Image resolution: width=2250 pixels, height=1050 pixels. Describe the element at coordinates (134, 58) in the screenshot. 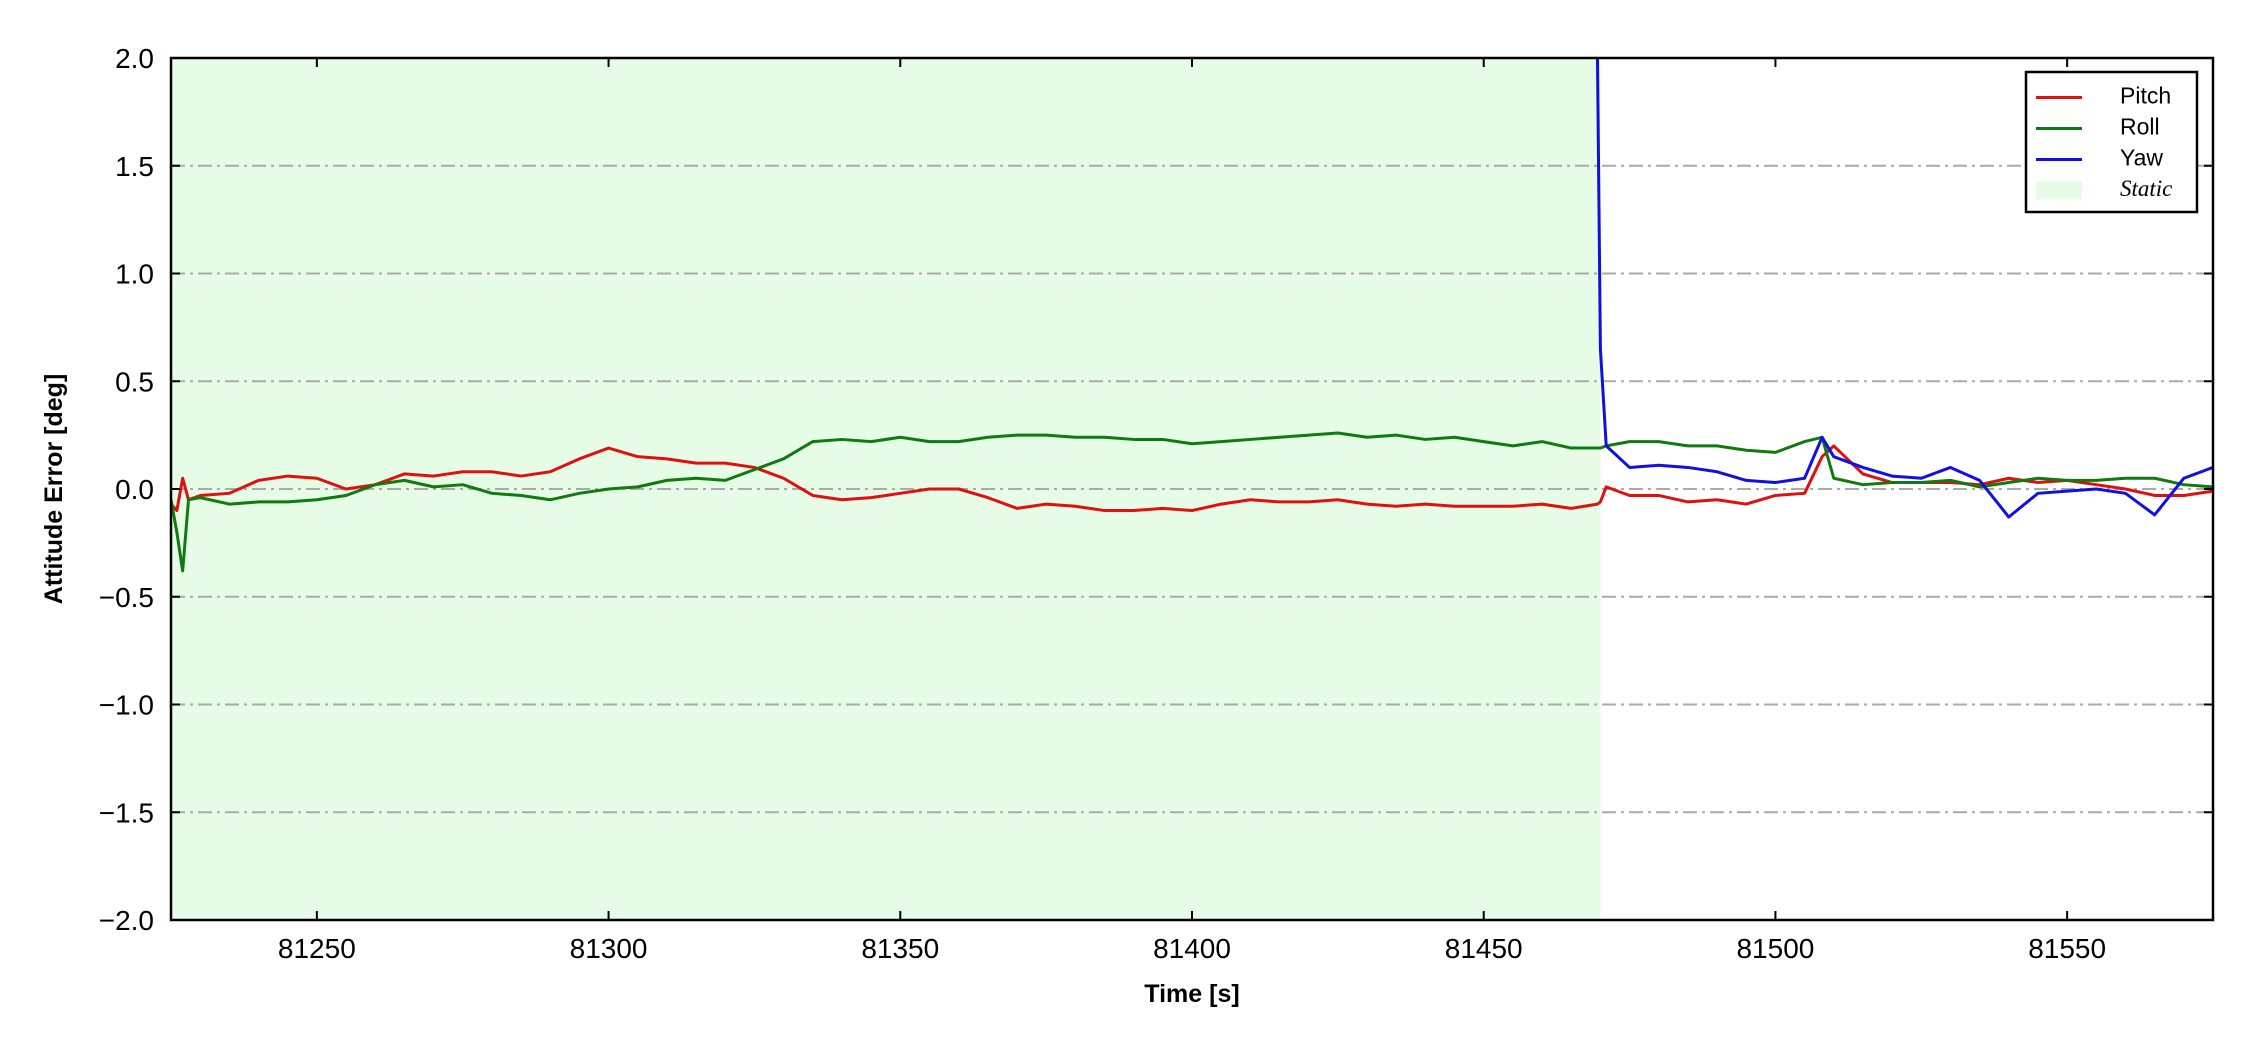

I see `y-tick-label: 2.0` at that location.